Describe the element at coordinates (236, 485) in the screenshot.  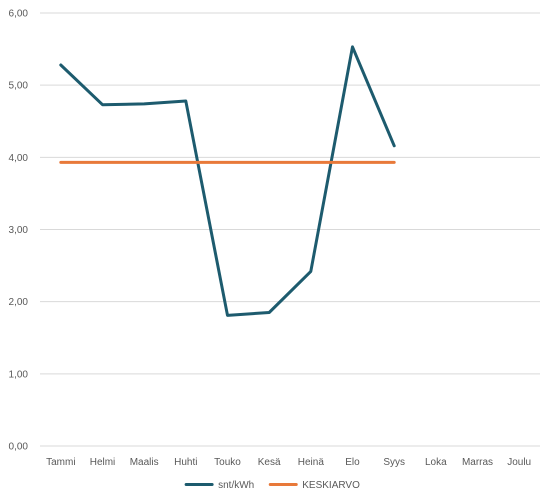
I see `legend-label: snt/kWh` at that location.